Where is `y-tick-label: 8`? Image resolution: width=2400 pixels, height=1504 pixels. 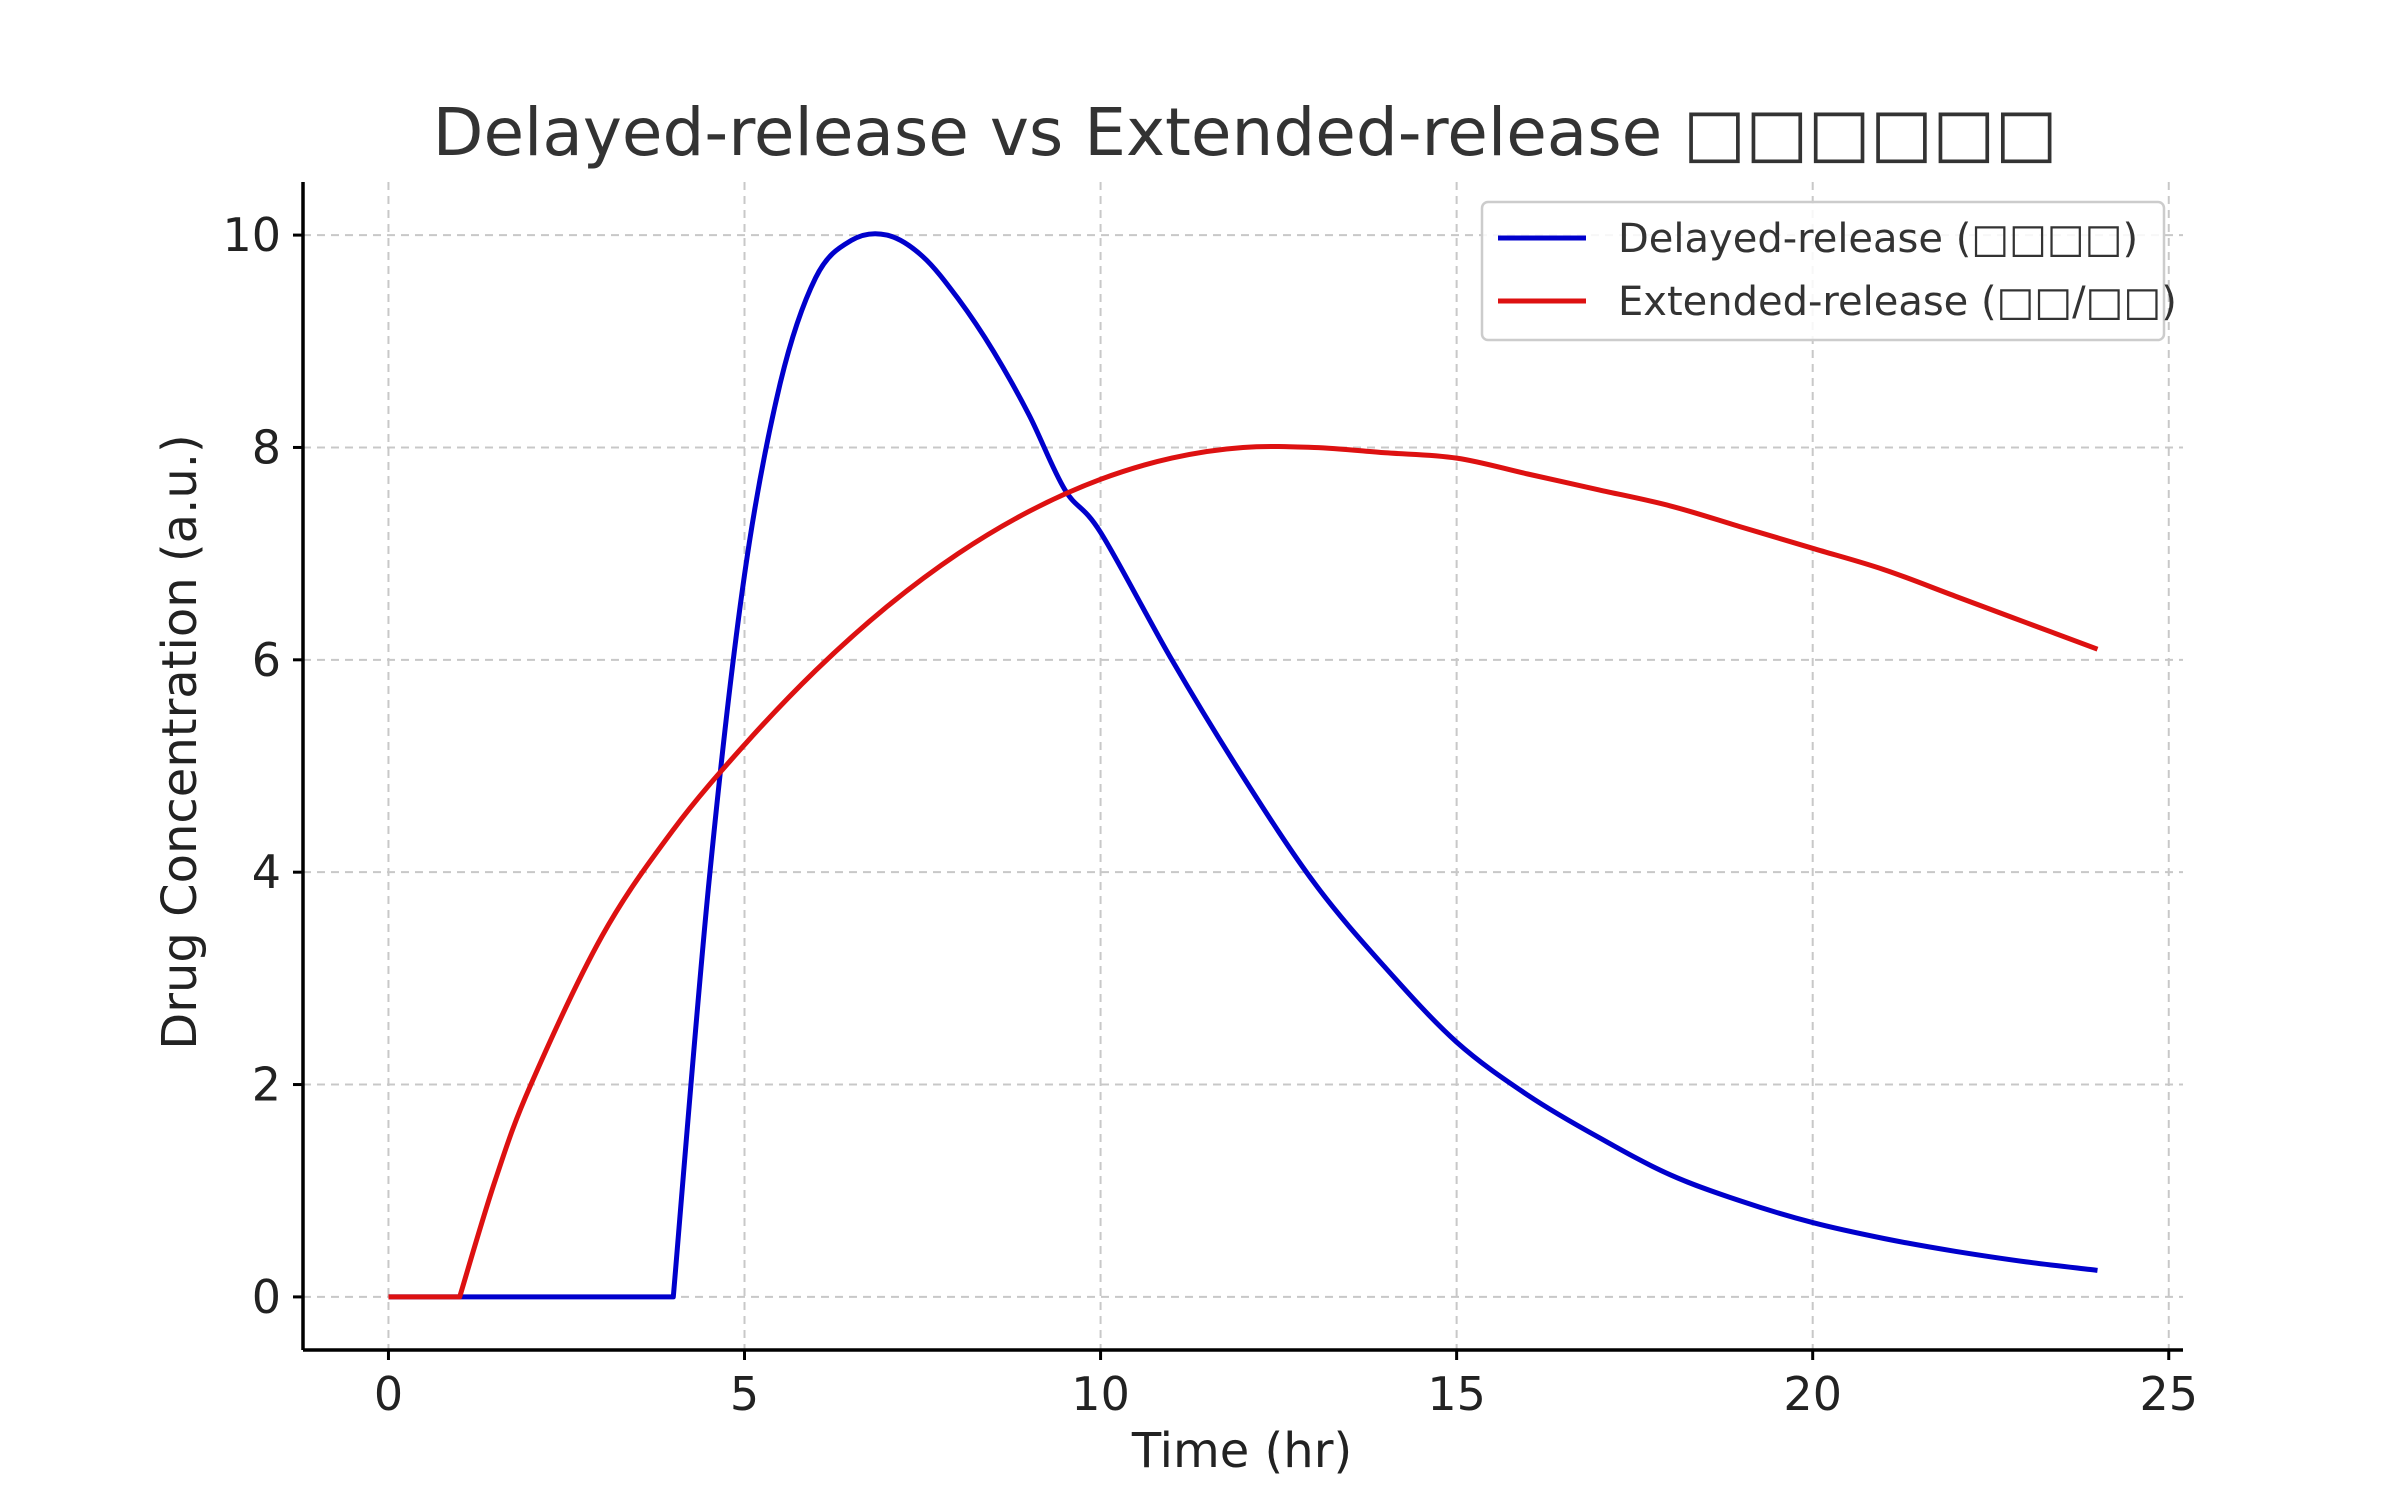 y-tick-label: 8 is located at coordinates (266, 447).